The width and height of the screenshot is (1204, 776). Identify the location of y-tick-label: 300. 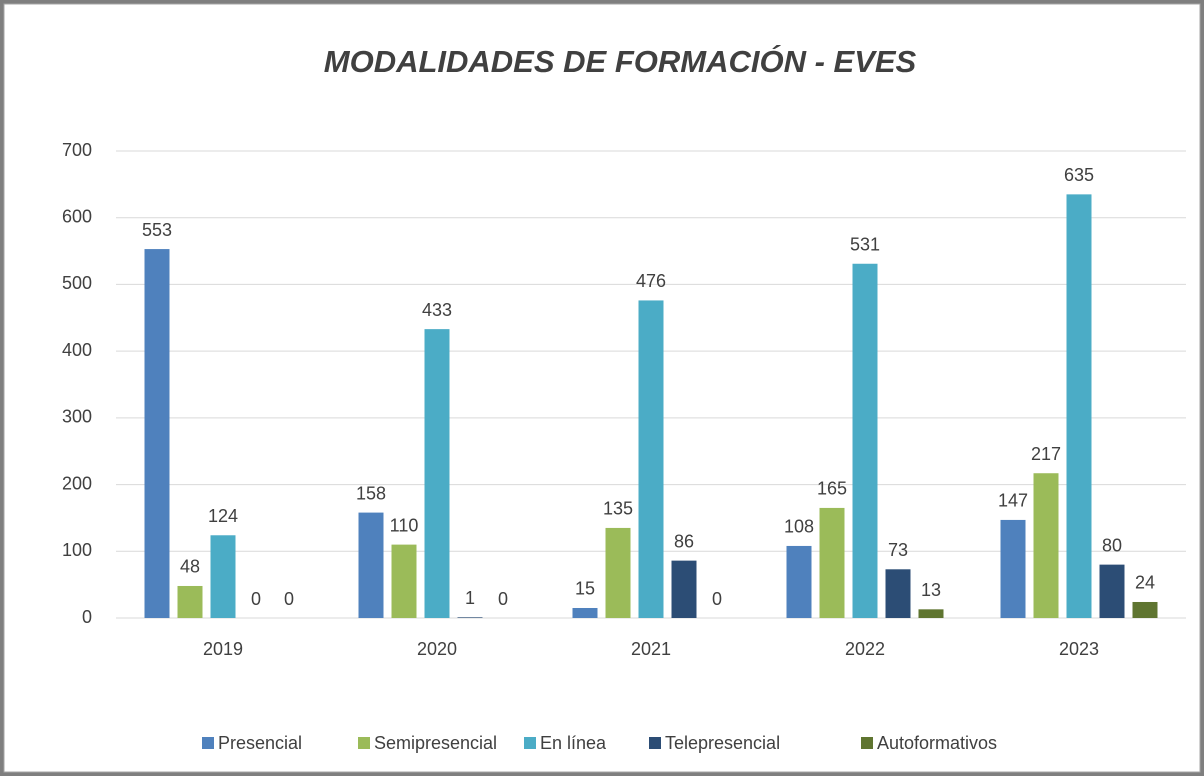
(77, 417).